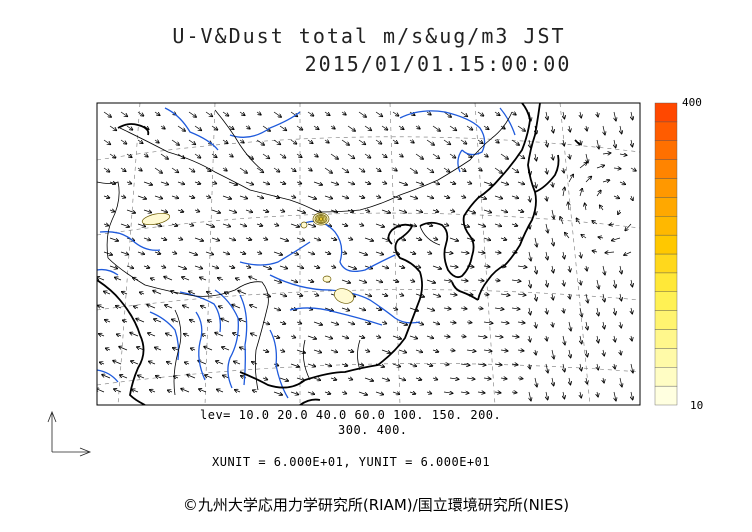 This screenshot has height=532, width=752. What do you see at coordinates (666, 282) in the screenshot?
I see `colorbar-swatch` at bounding box center [666, 282].